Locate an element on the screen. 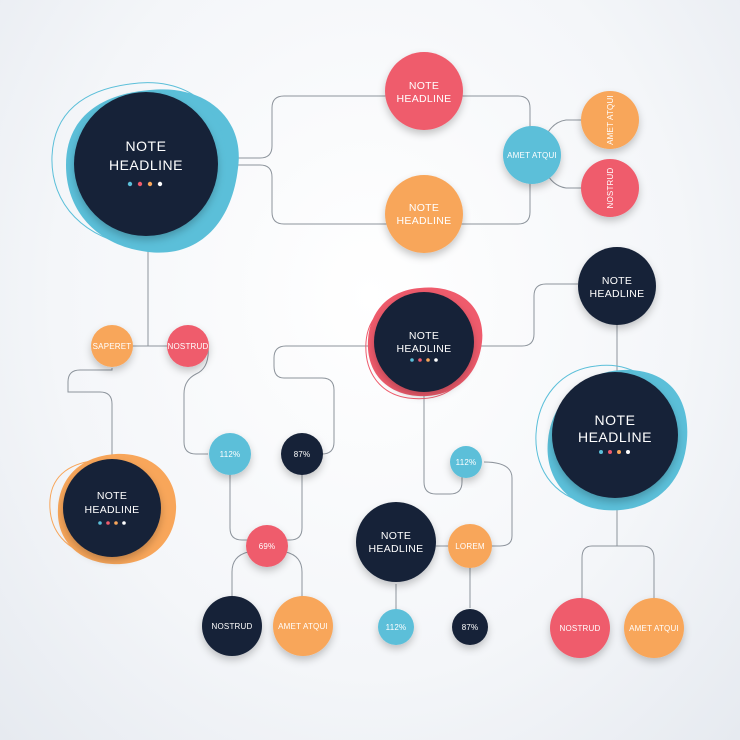  pct-112-b-label: 112% is located at coordinates (396, 627).